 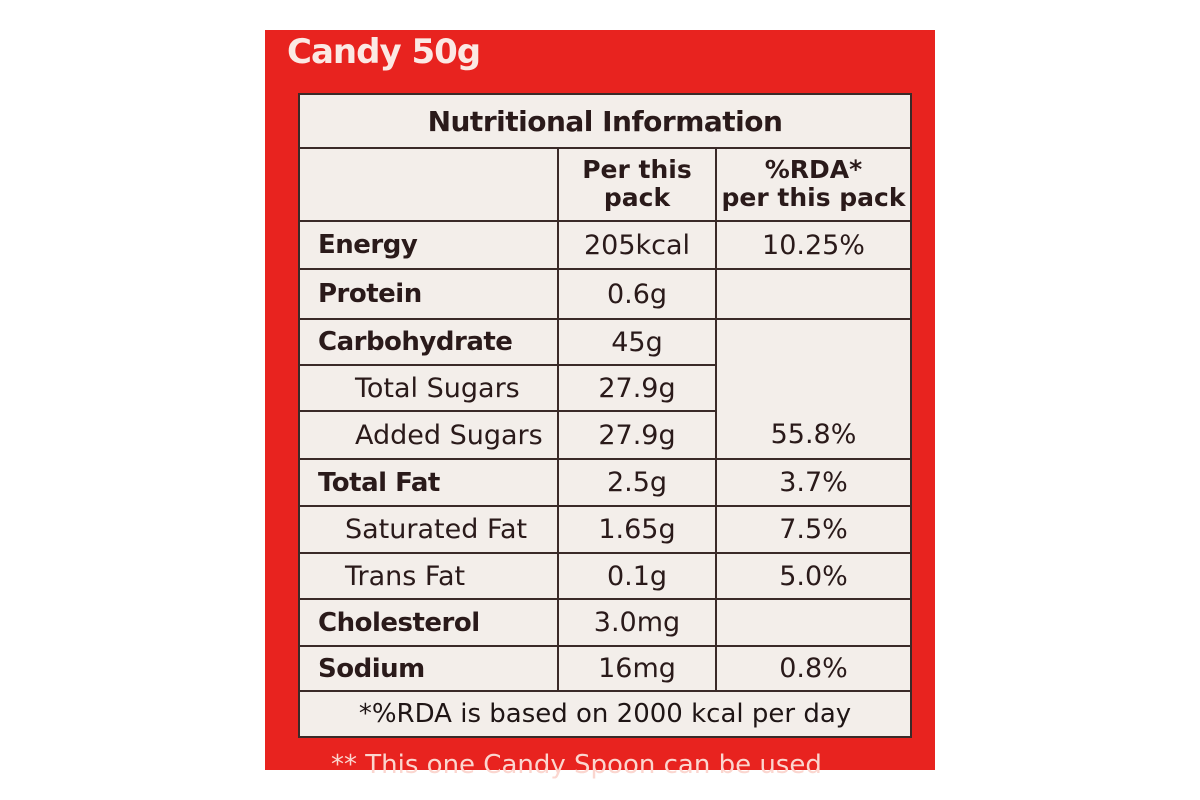 I want to click on row-rda: 5.0%, so click(x=813, y=577).